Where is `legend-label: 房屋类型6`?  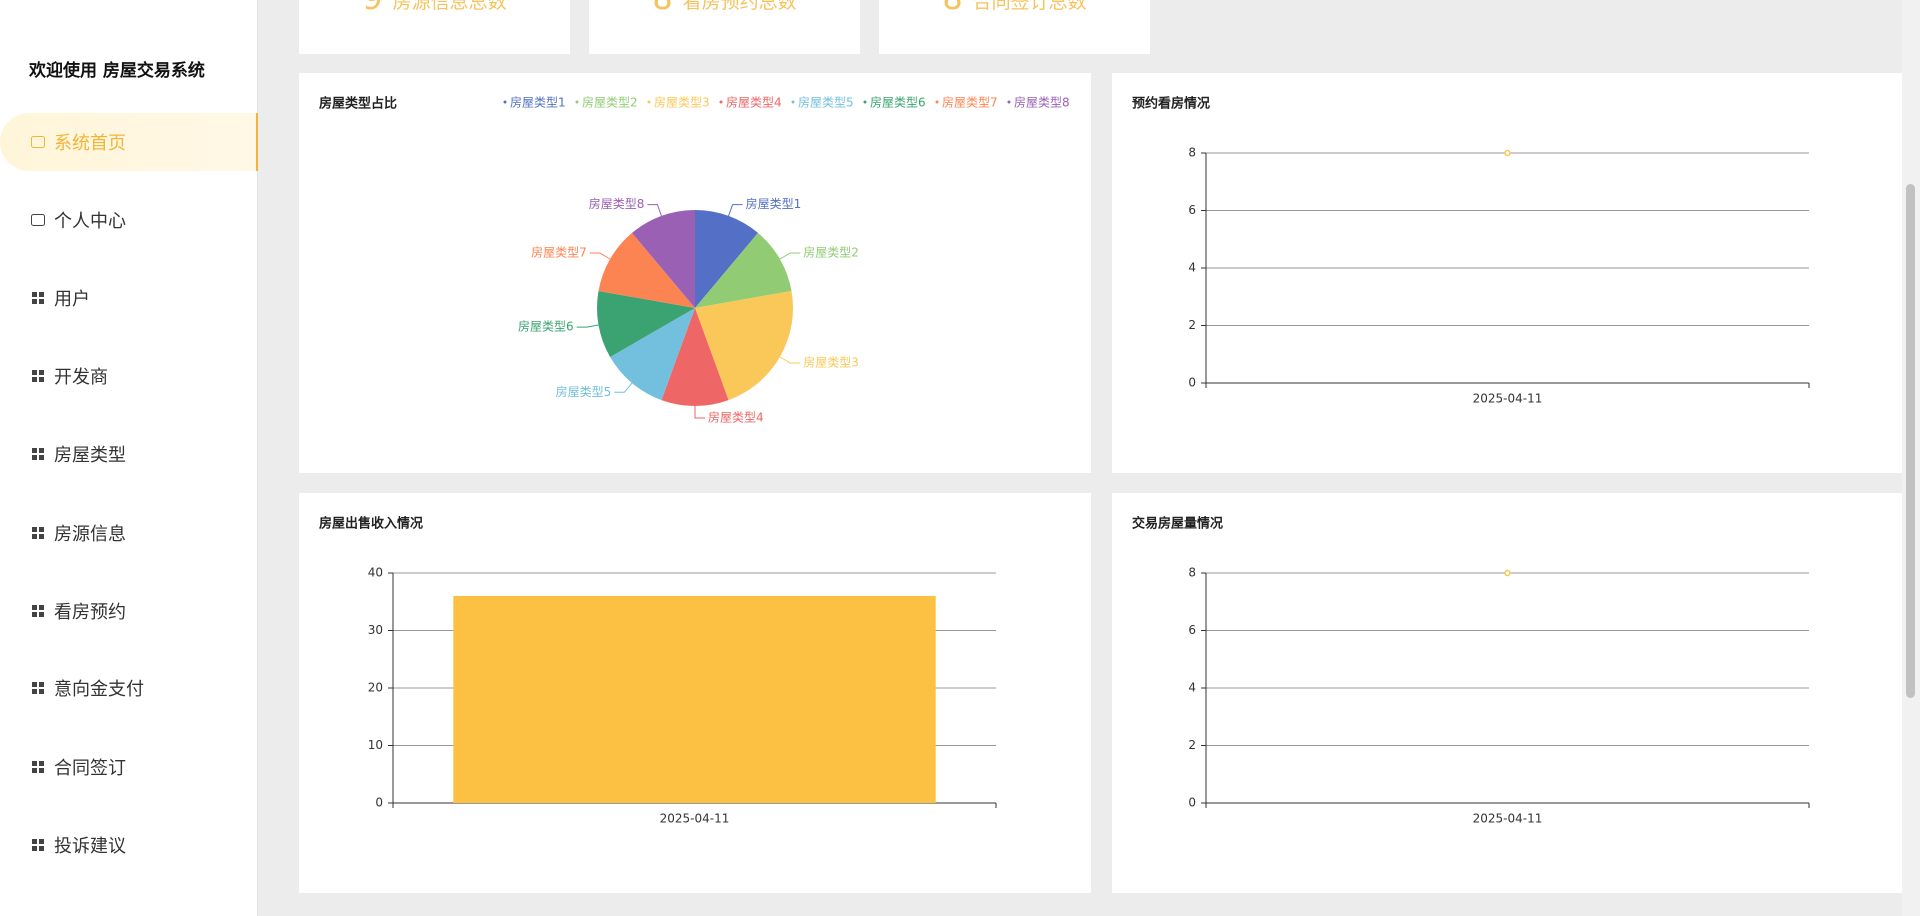
legend-label: 房屋类型6 is located at coordinates (898, 102).